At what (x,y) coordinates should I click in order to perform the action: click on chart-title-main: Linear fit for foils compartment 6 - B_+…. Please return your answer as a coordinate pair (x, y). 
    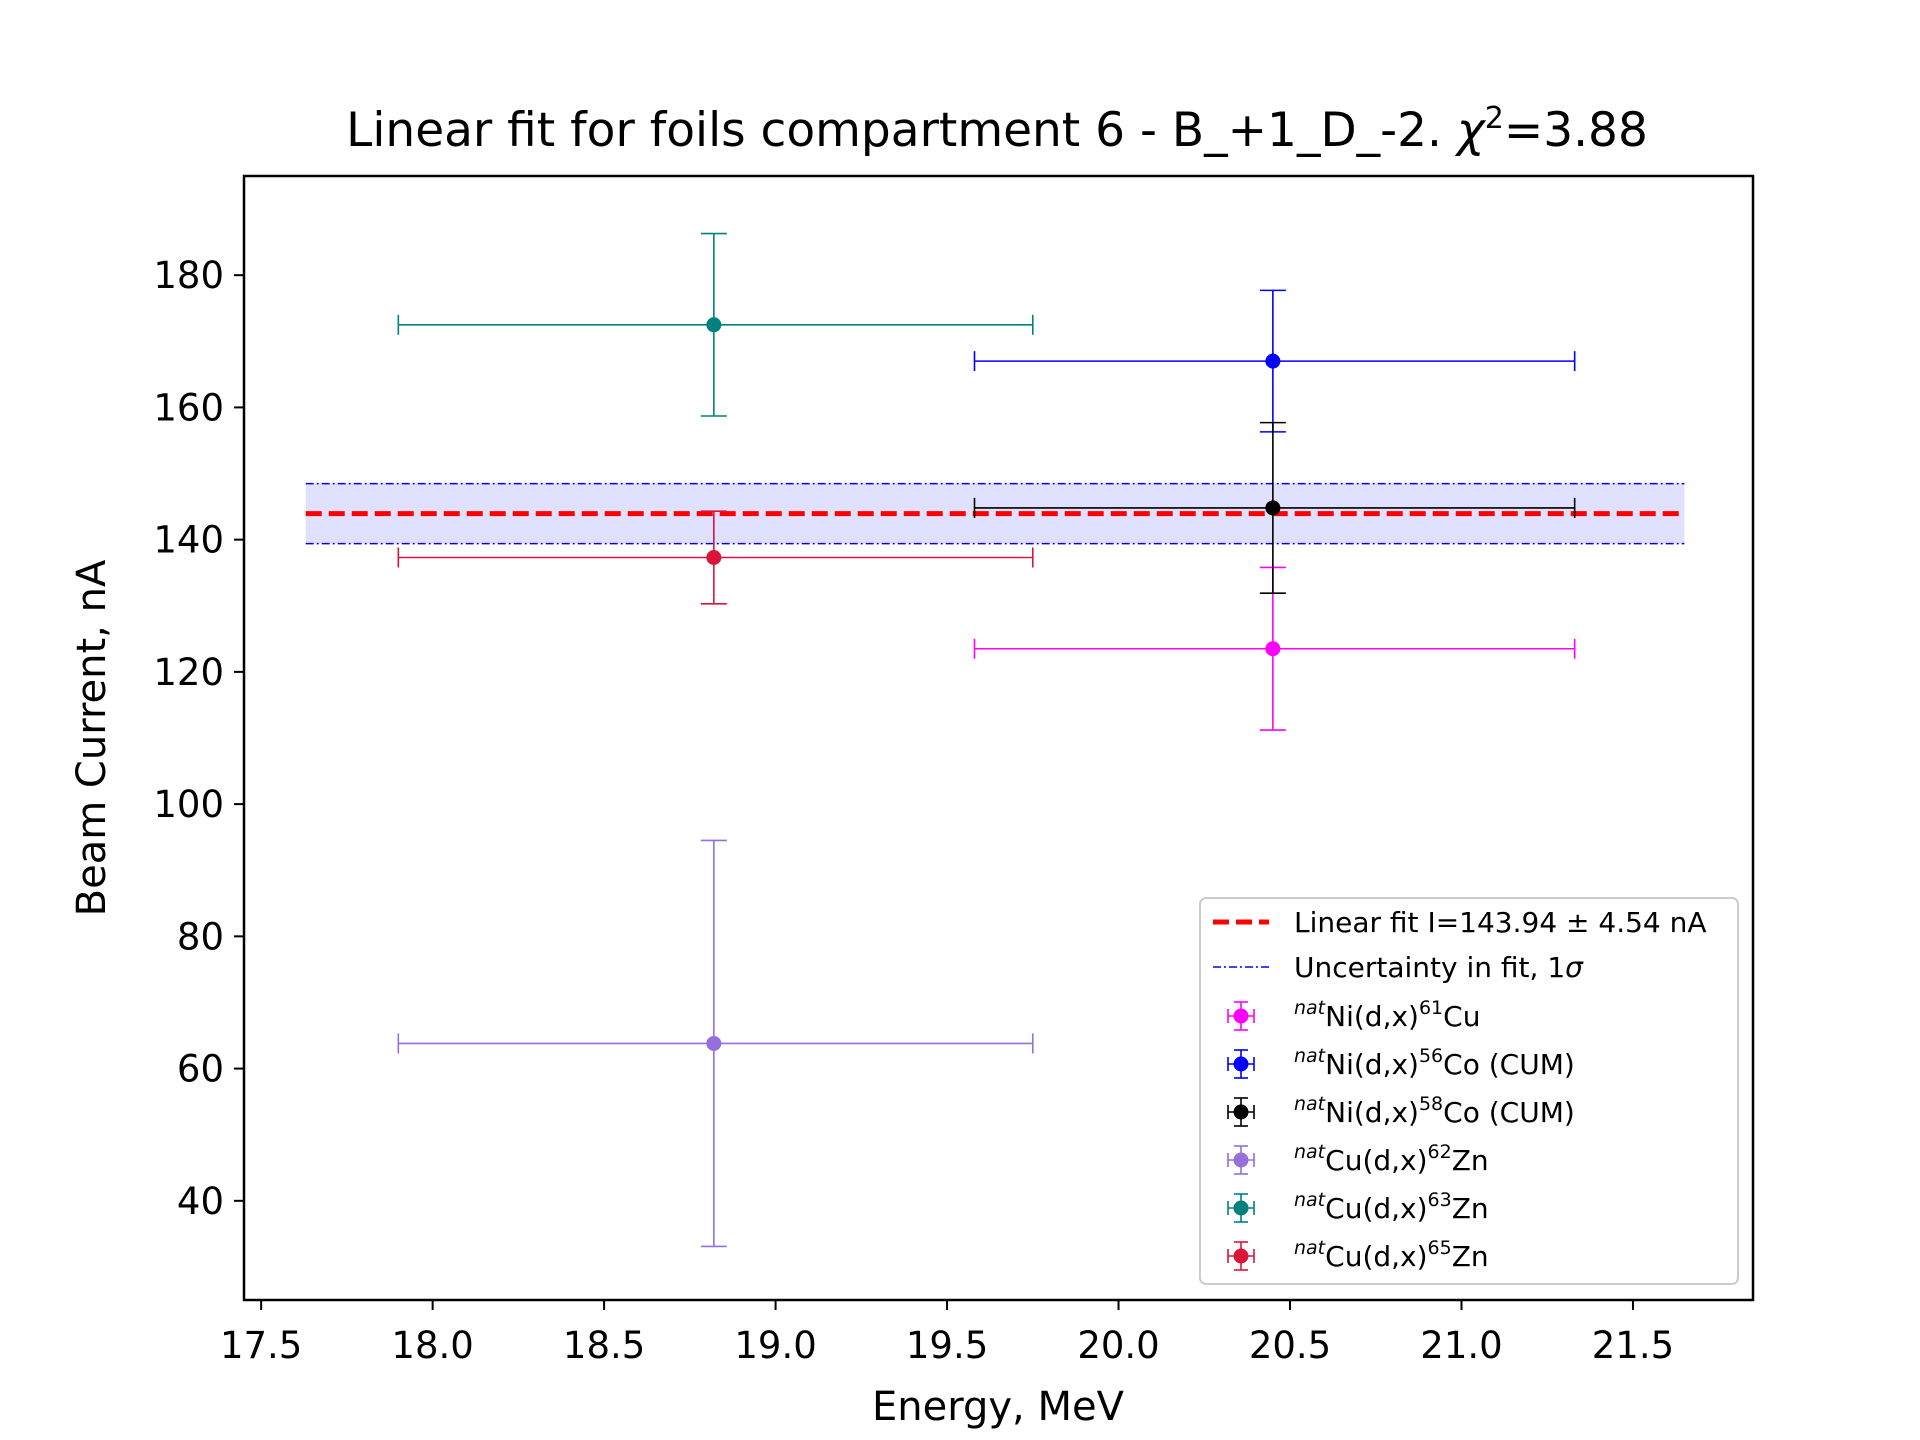
    Looking at the image, I should click on (901, 130).